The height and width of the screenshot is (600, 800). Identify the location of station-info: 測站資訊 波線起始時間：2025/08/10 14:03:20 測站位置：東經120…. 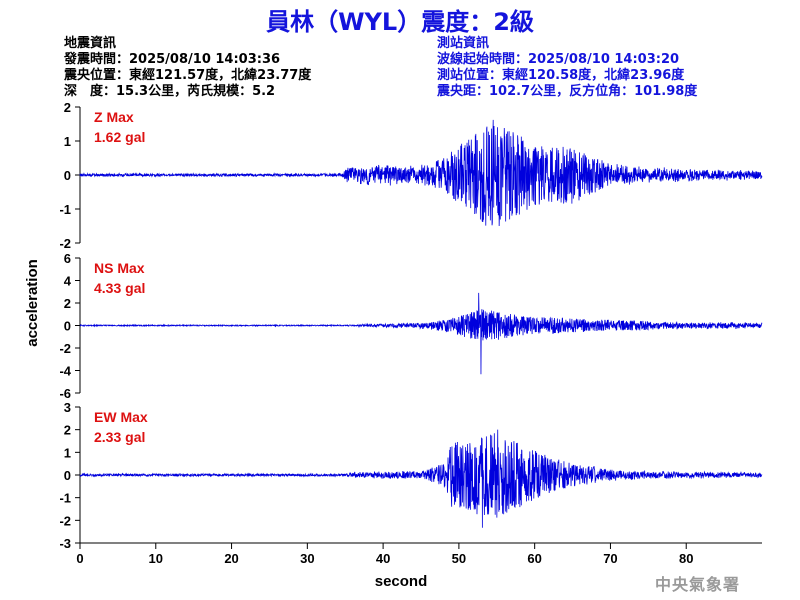
(567, 68).